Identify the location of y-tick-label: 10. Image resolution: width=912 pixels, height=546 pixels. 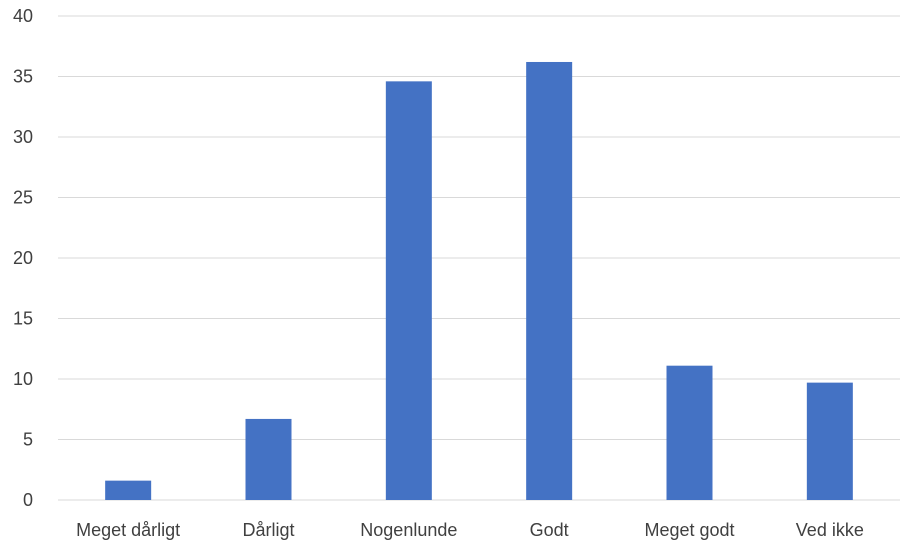
(23, 379).